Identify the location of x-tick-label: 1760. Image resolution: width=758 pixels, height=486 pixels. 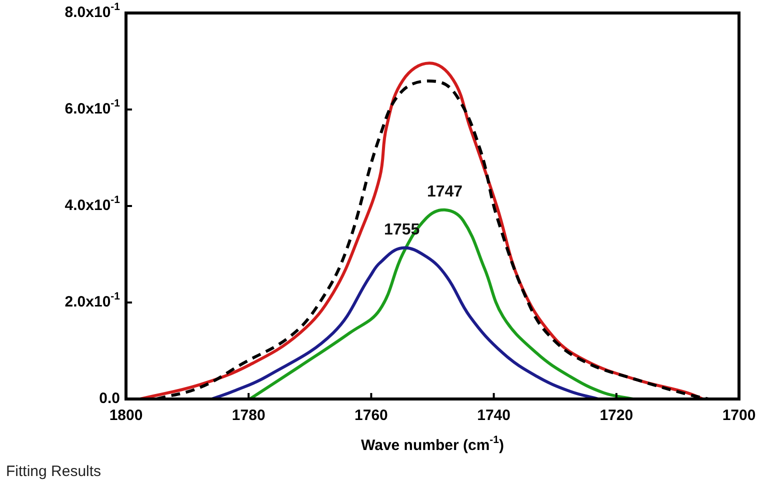
(371, 415).